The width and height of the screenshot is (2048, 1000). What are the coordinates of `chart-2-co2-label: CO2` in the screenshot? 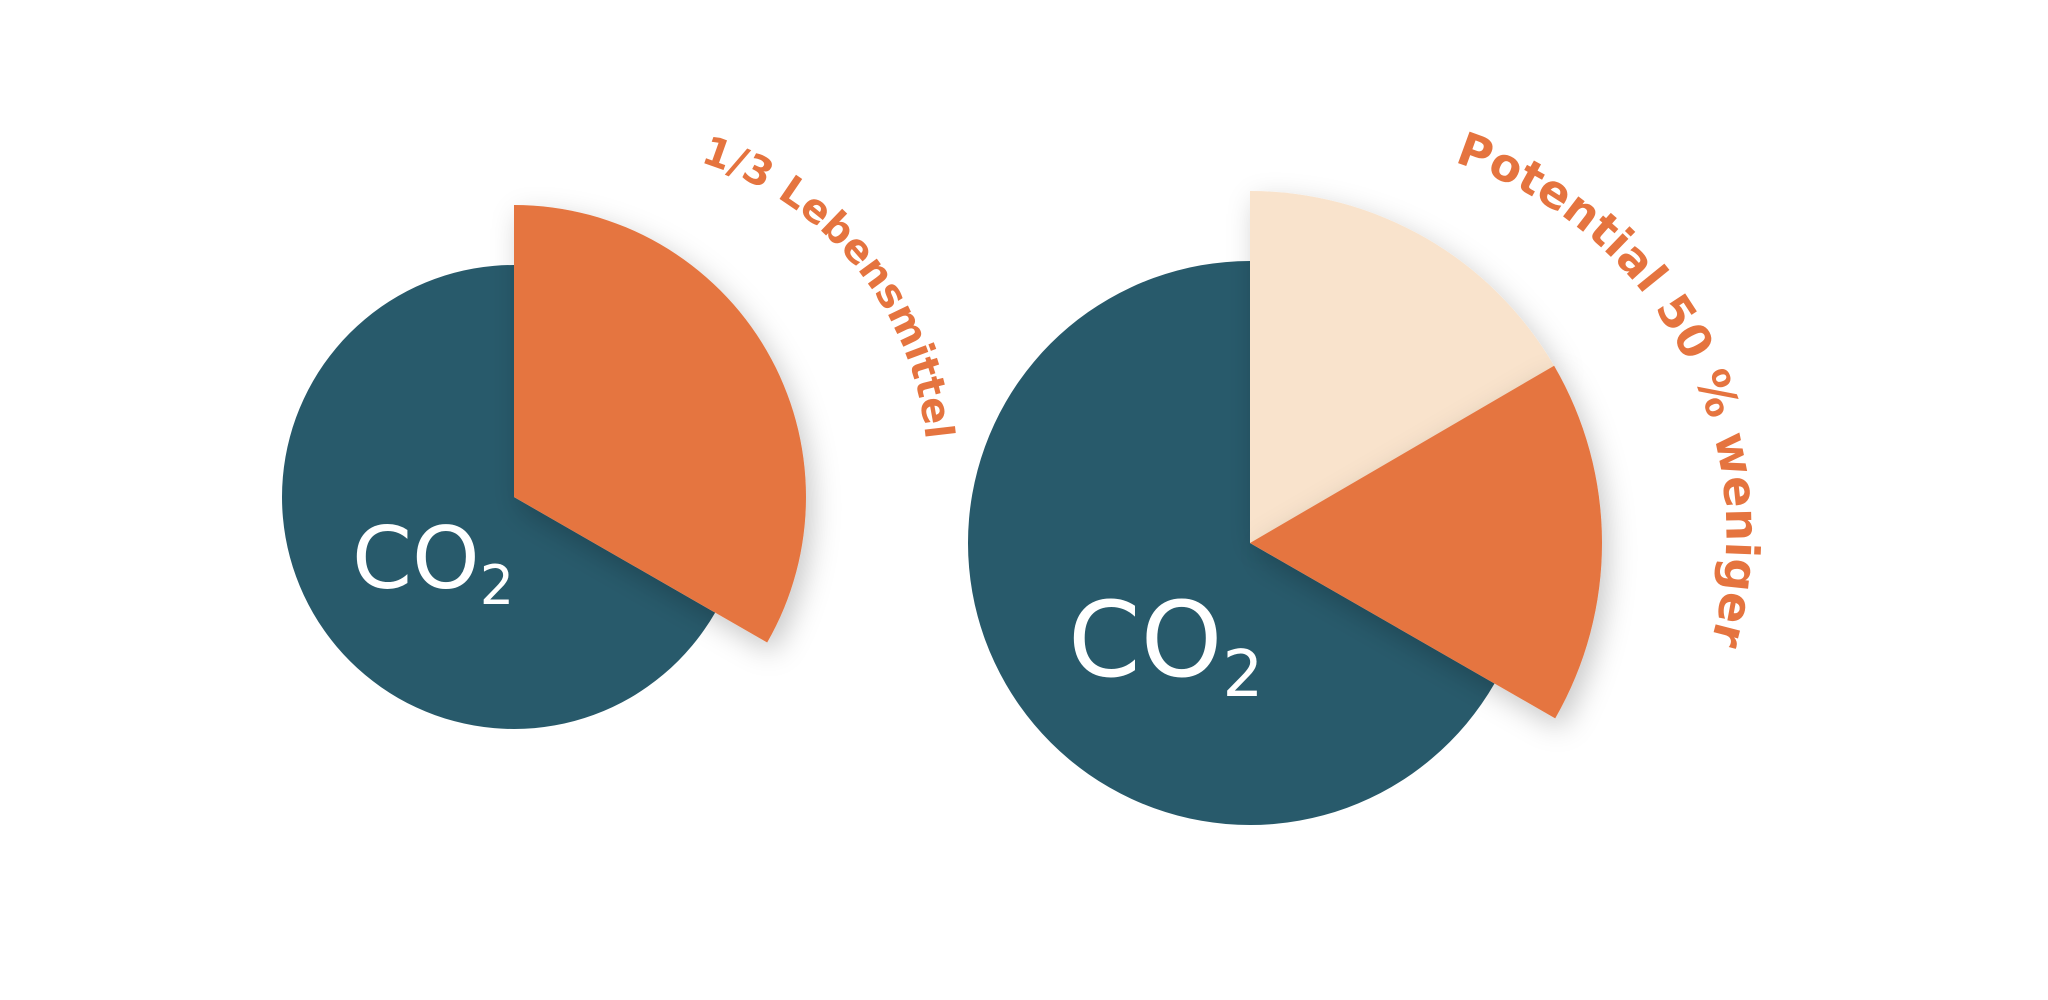 It's located at (1165, 645).